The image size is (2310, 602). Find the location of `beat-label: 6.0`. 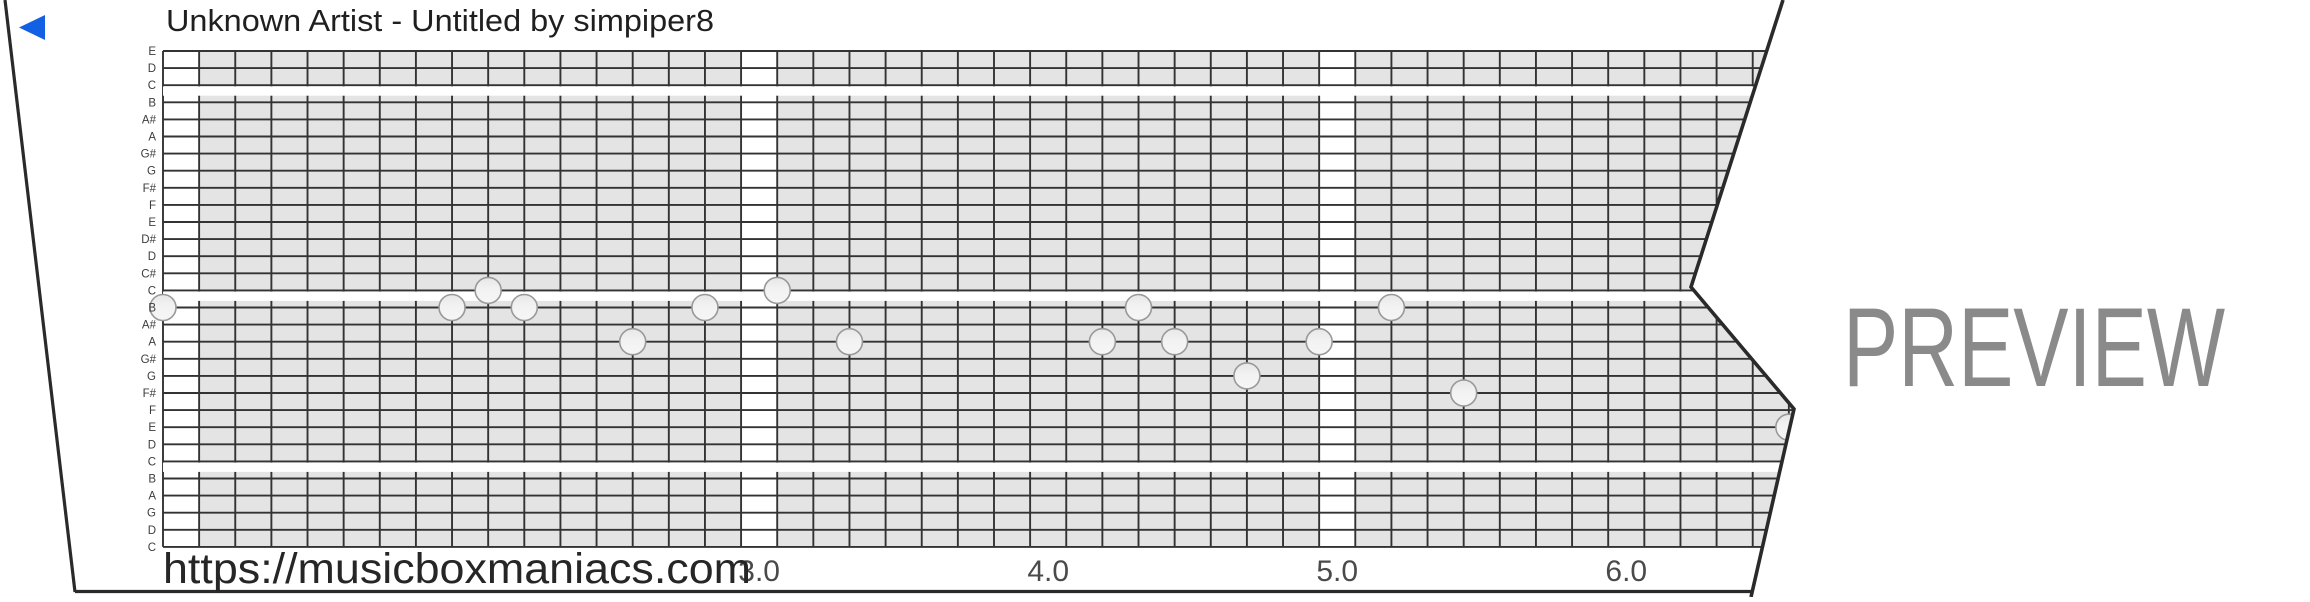

beat-label: 6.0 is located at coordinates (1626, 571).